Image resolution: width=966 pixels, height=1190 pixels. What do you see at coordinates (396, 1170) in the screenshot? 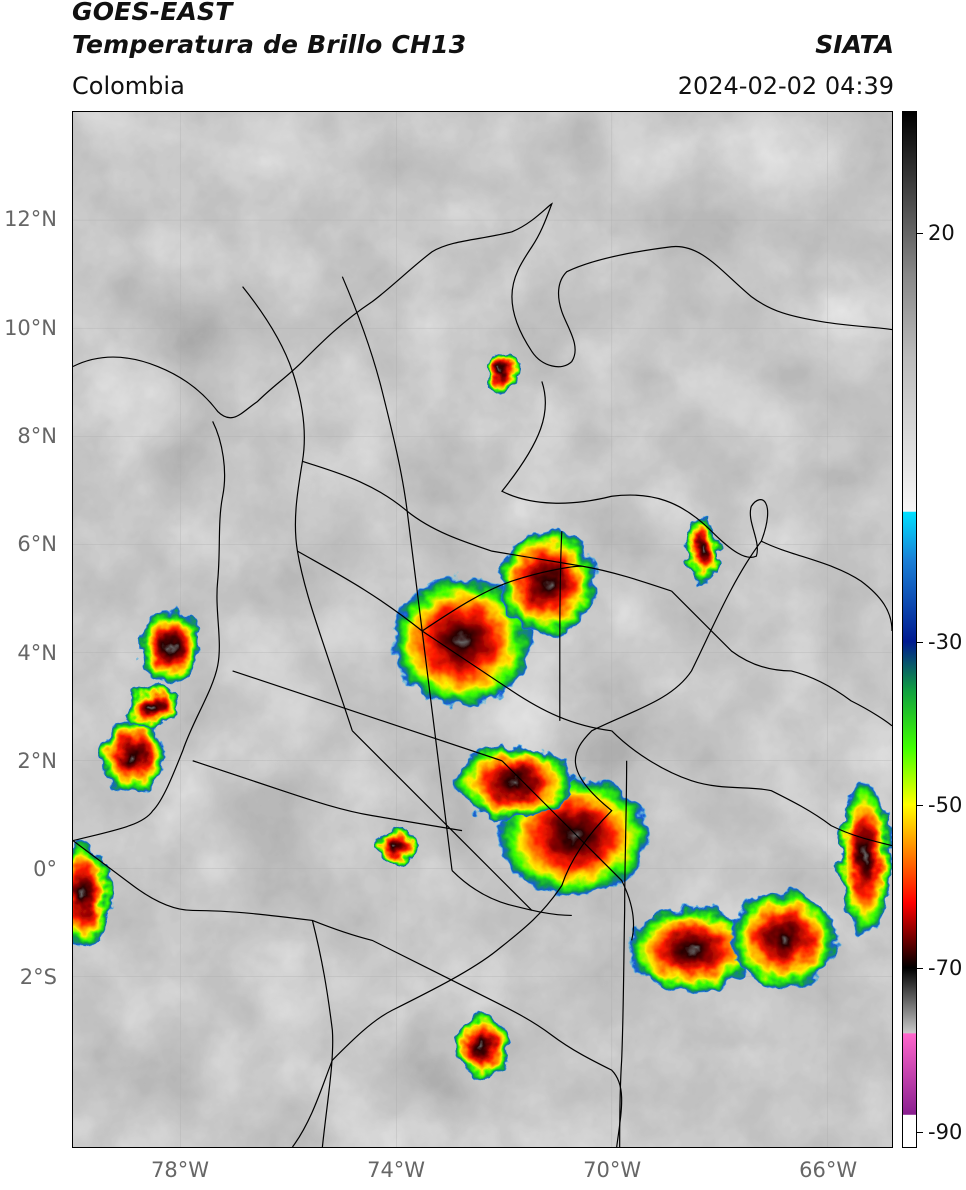
I see `lon-tick-label: 74°W` at bounding box center [396, 1170].